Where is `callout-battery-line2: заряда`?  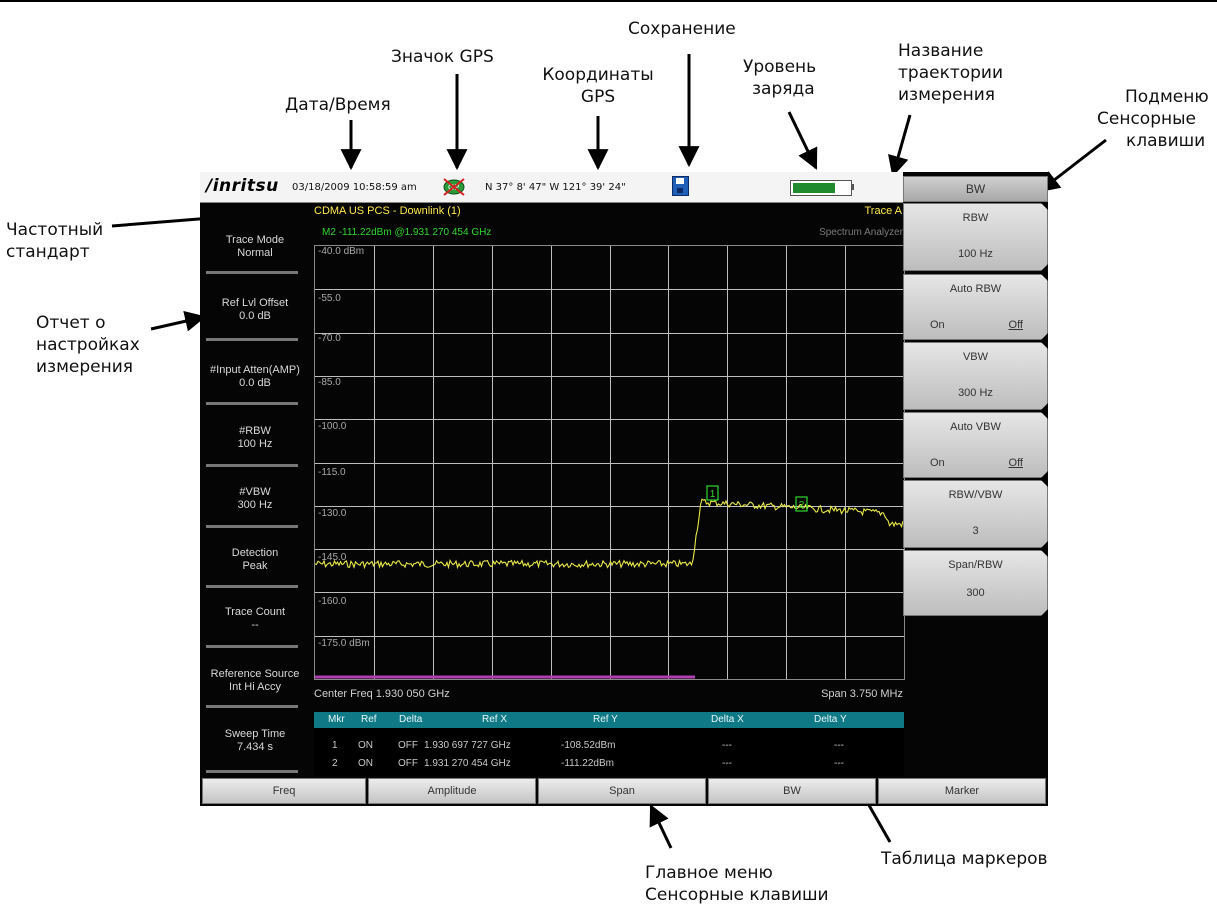
callout-battery-line2: заряда is located at coordinates (783, 89).